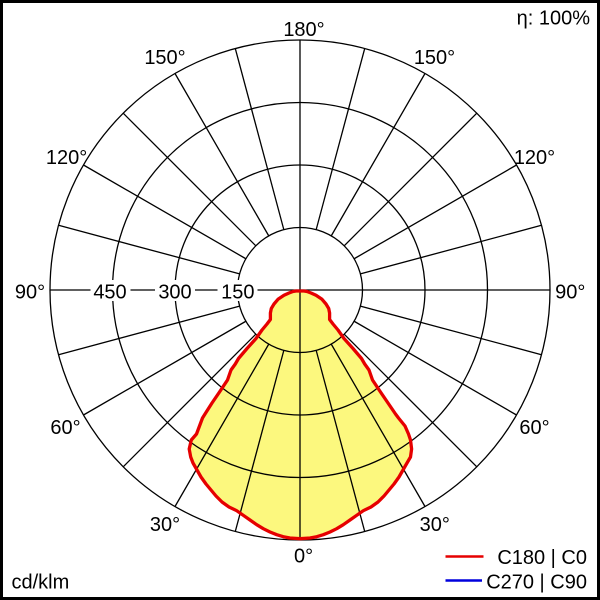  What do you see at coordinates (174, 292) in the screenshot?
I see `svg-text: 300` at bounding box center [174, 292].